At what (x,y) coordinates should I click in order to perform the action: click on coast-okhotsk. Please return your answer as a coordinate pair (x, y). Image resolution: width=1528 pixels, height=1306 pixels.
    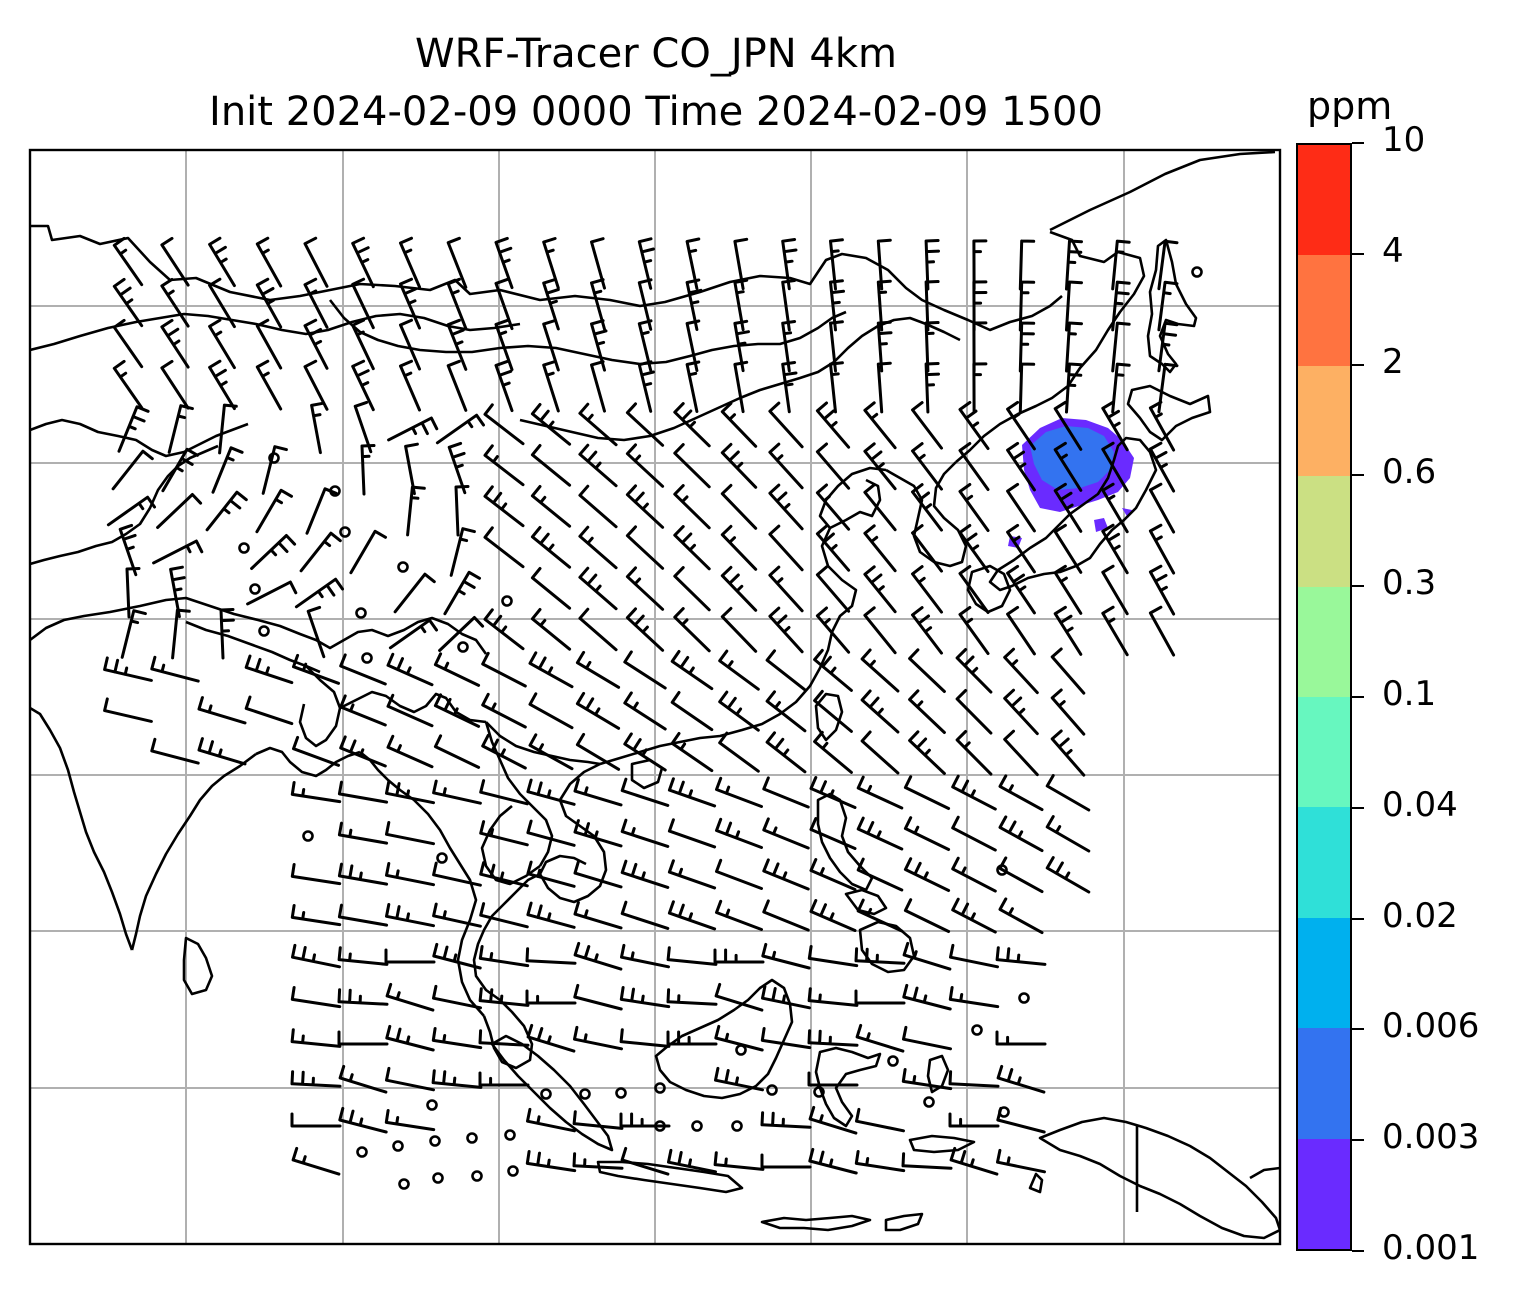
    Looking at the image, I should click on (1050, 346).